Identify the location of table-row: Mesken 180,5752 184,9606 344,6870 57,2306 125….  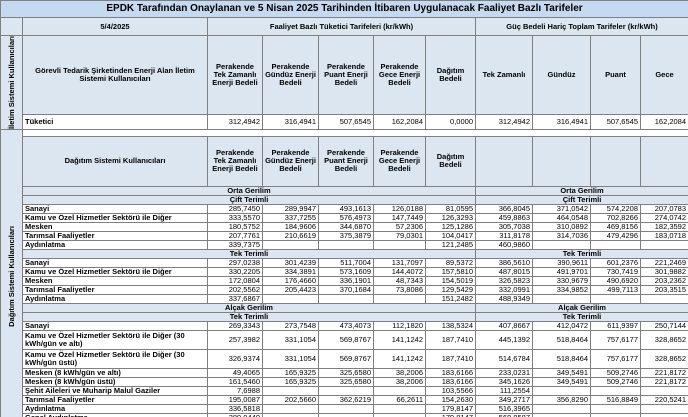
(344, 226).